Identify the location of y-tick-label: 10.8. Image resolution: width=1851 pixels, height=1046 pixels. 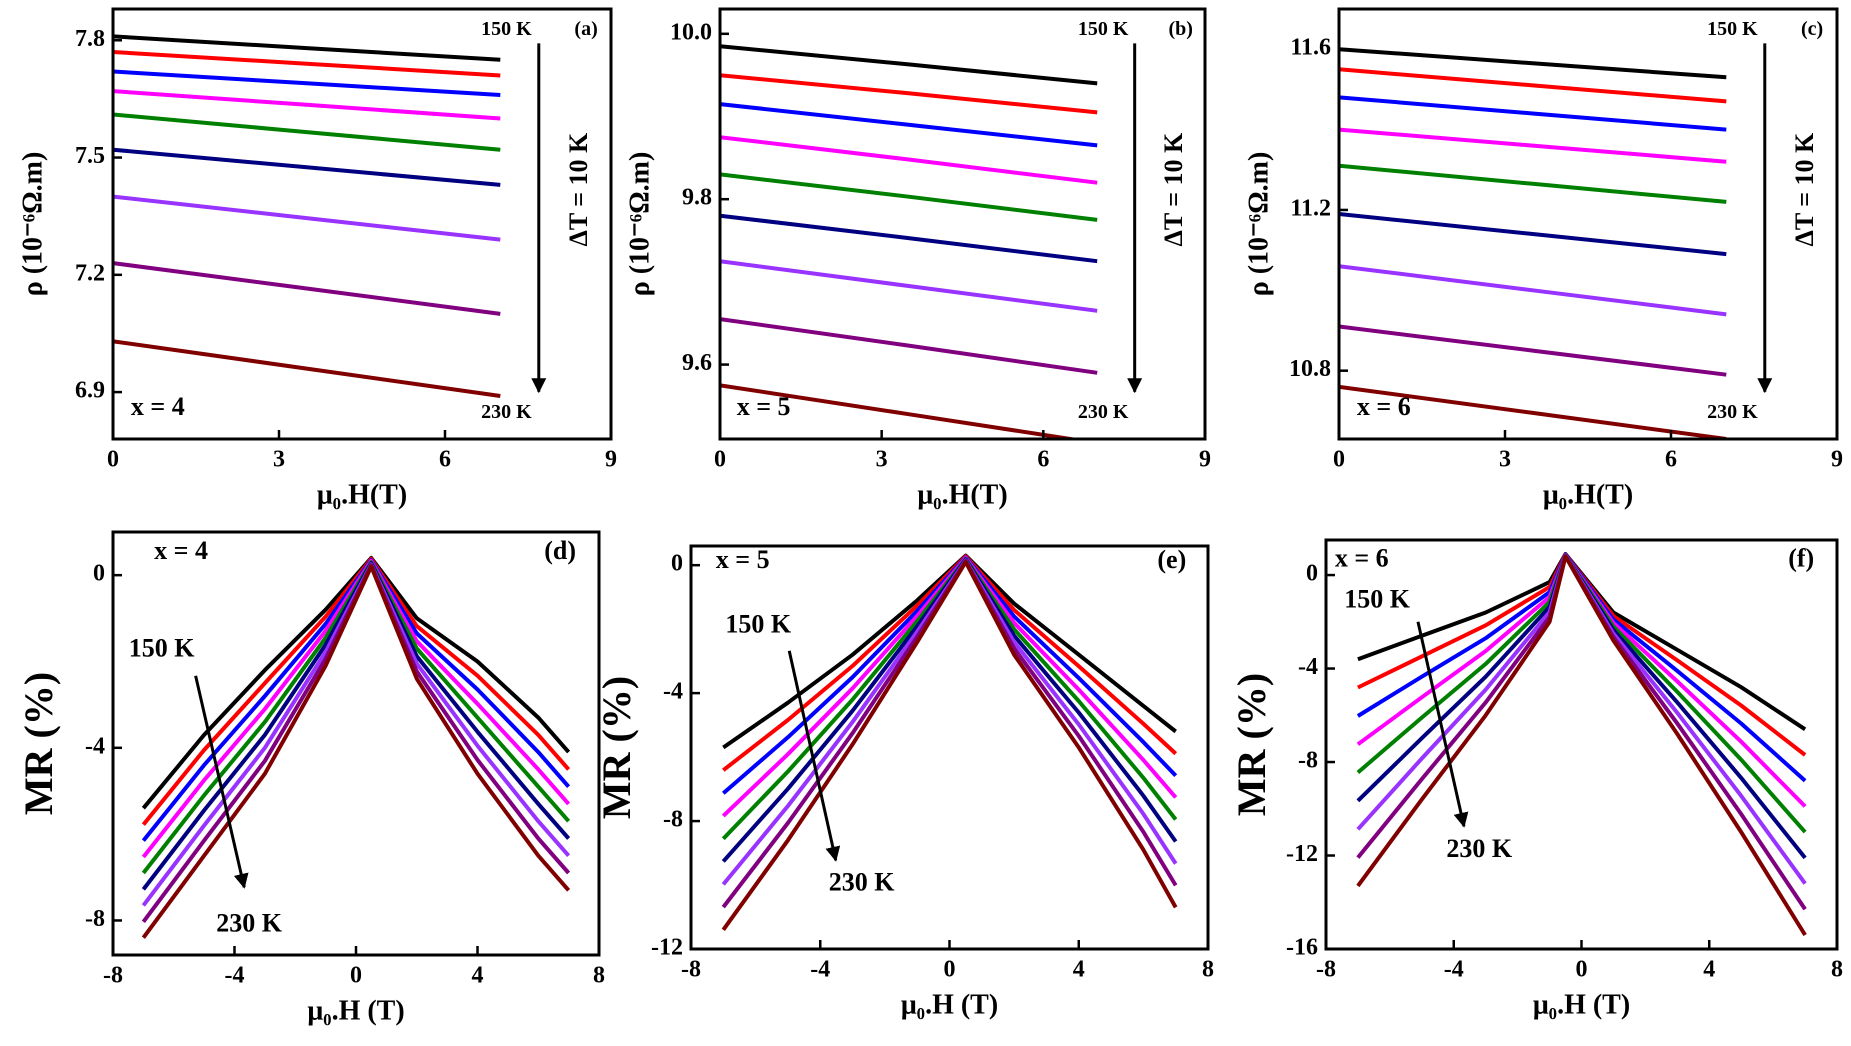
(1310, 369).